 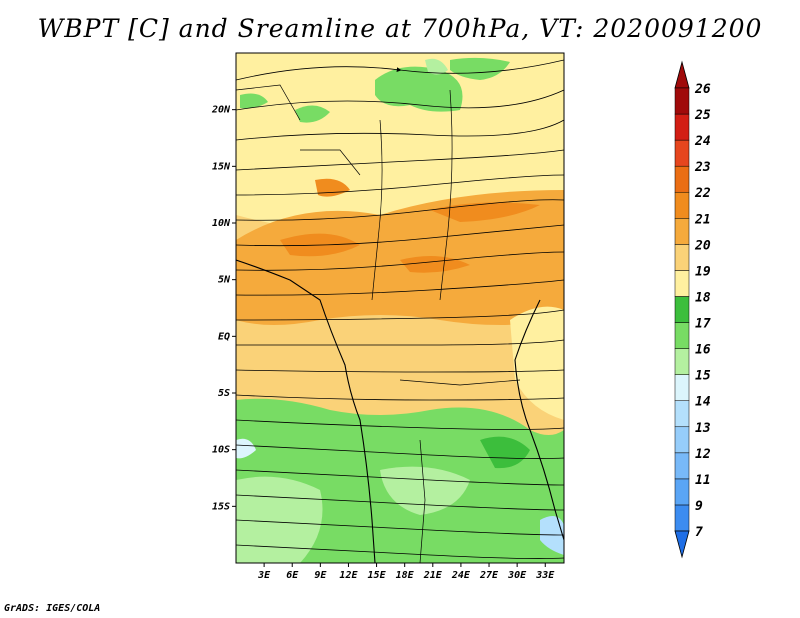 I want to click on credit-text: GrADS: IGES/COLA, so click(x=52, y=608).